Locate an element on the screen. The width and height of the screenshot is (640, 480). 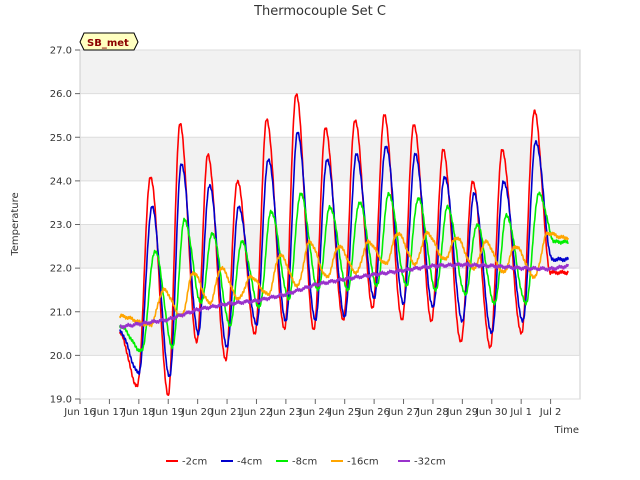
x-tick-label: Jun 26 is located at coordinates (373, 412).